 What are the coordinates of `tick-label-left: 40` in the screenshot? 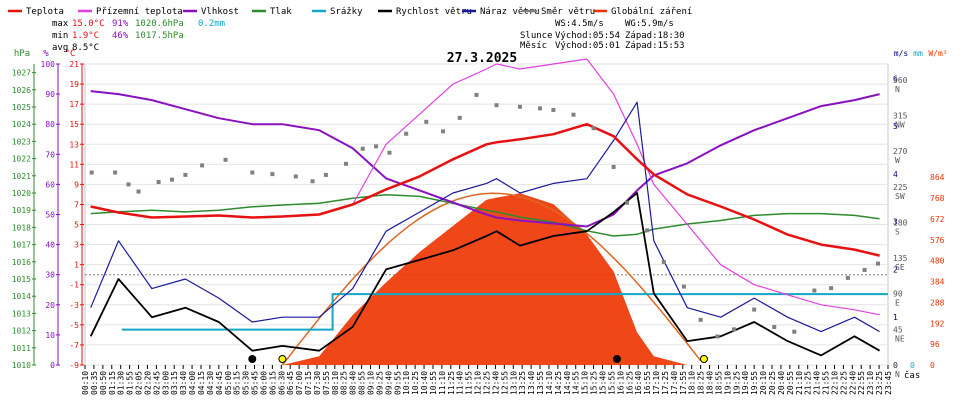 It's located at (50, 245).